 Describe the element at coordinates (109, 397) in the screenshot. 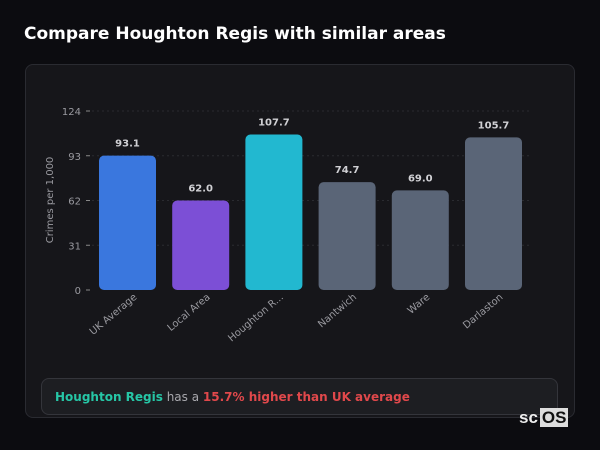

I see `summary-area: Houghton Regis` at that location.